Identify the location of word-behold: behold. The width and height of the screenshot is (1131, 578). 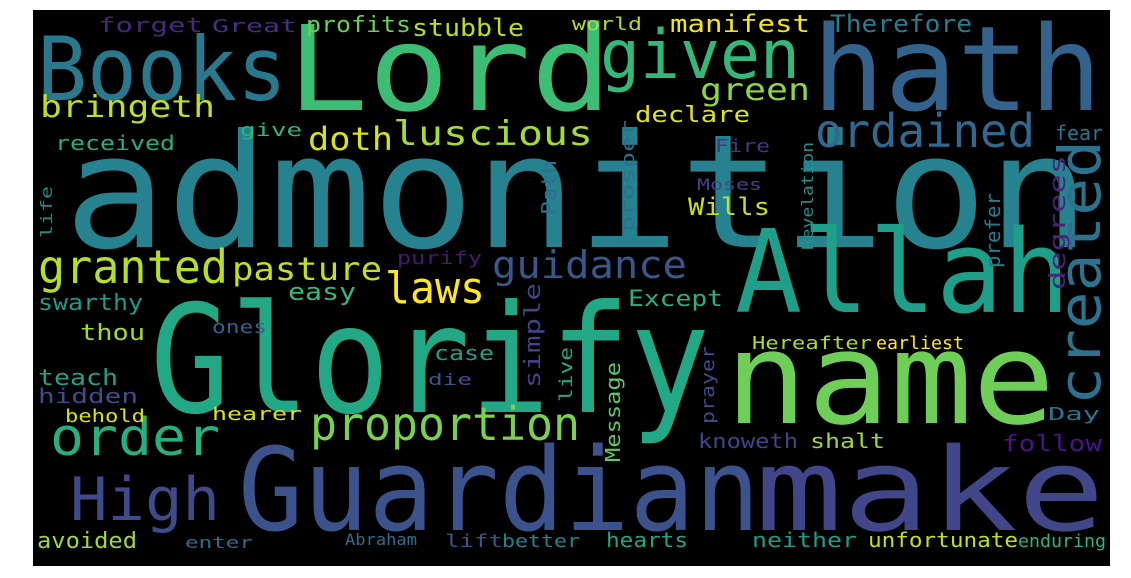
(105, 416).